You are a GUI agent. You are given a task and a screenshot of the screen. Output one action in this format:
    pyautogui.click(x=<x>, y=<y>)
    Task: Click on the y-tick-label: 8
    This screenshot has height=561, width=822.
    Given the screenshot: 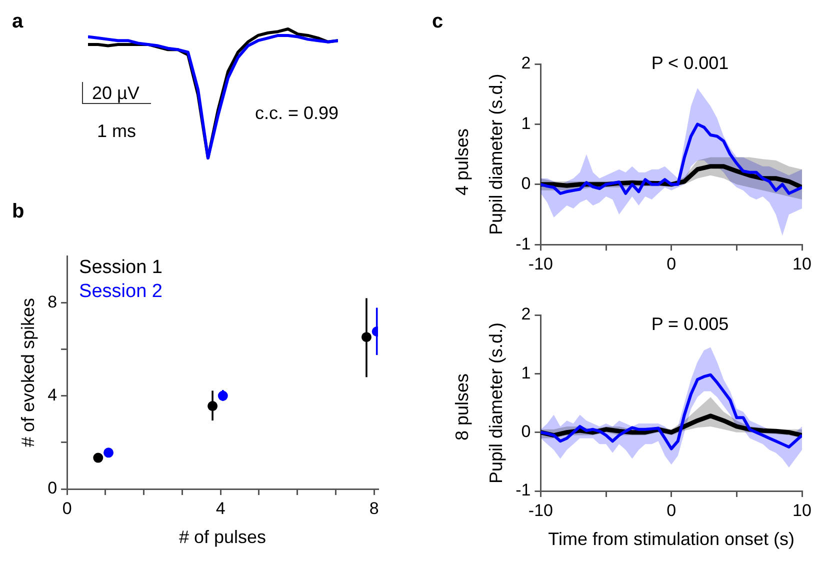 What is the action you would take?
    pyautogui.click(x=53, y=302)
    